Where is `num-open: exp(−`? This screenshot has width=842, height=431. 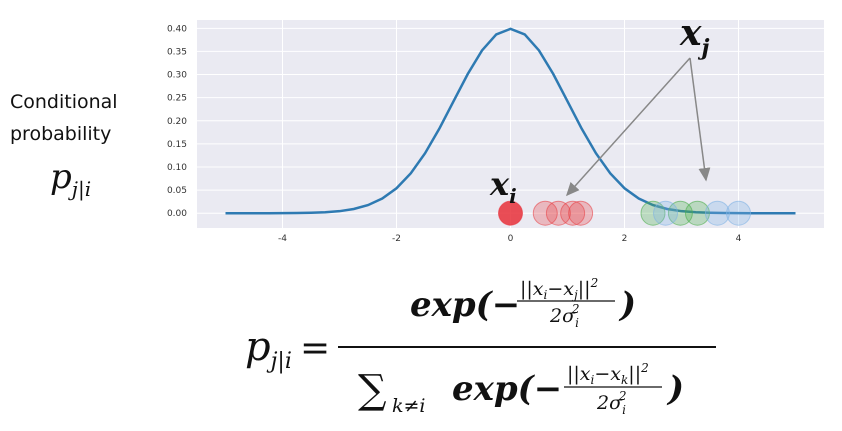
num-open: exp(− is located at coordinates (465, 305).